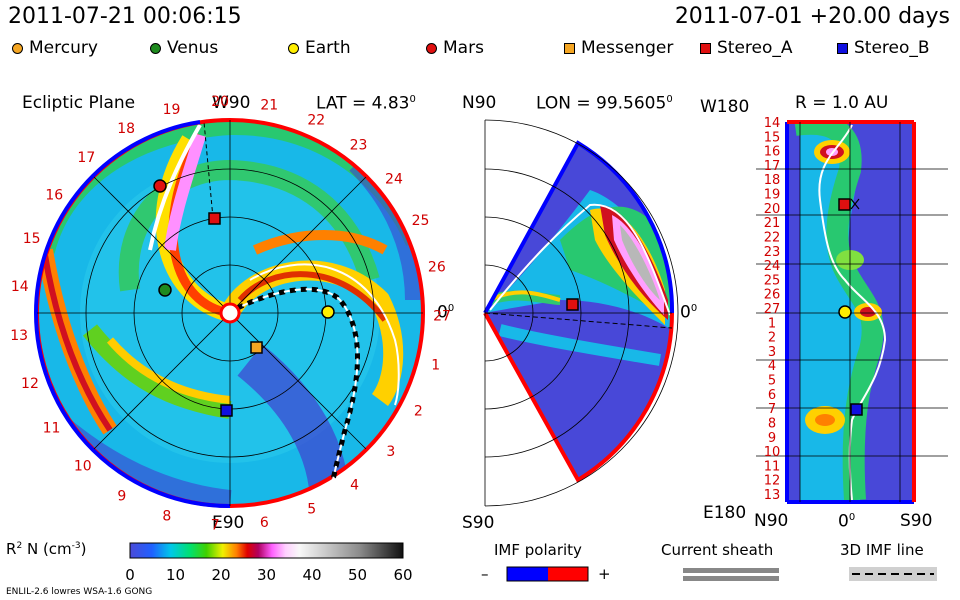 This screenshot has width=960, height=600. Describe the element at coordinates (845, 312) in the screenshot. I see `earth-panel-earth-marker` at that location.